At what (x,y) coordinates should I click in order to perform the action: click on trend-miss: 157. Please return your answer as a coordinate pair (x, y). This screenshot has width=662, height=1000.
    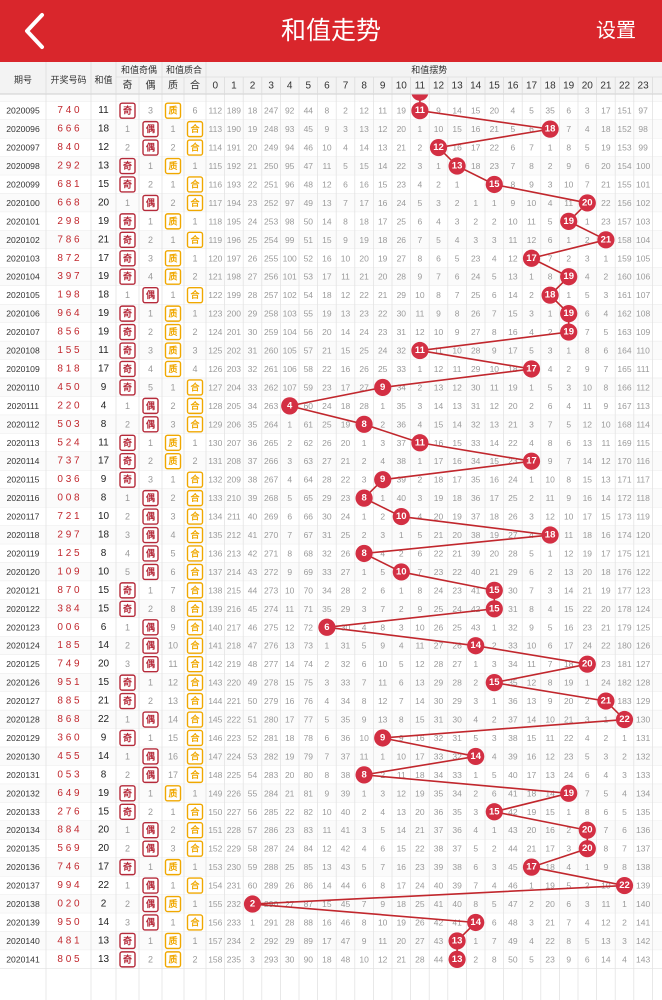
    Looking at the image, I should click on (624, 221).